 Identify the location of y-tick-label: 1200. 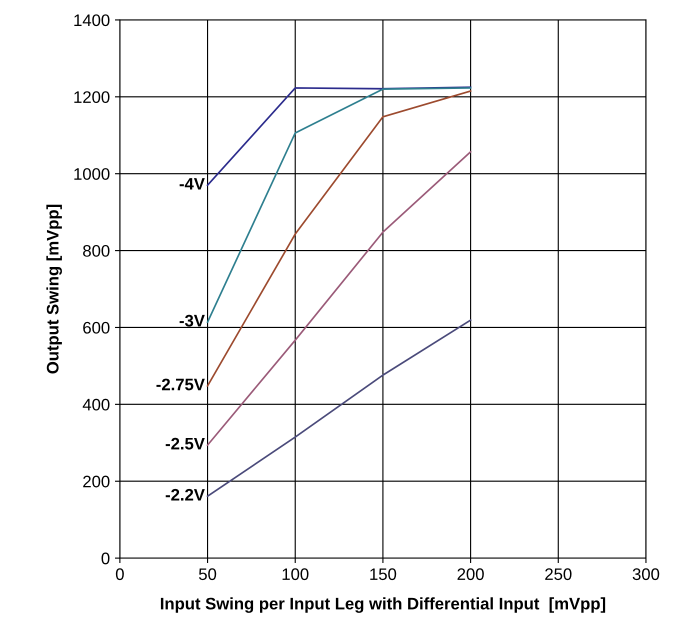
(92, 97).